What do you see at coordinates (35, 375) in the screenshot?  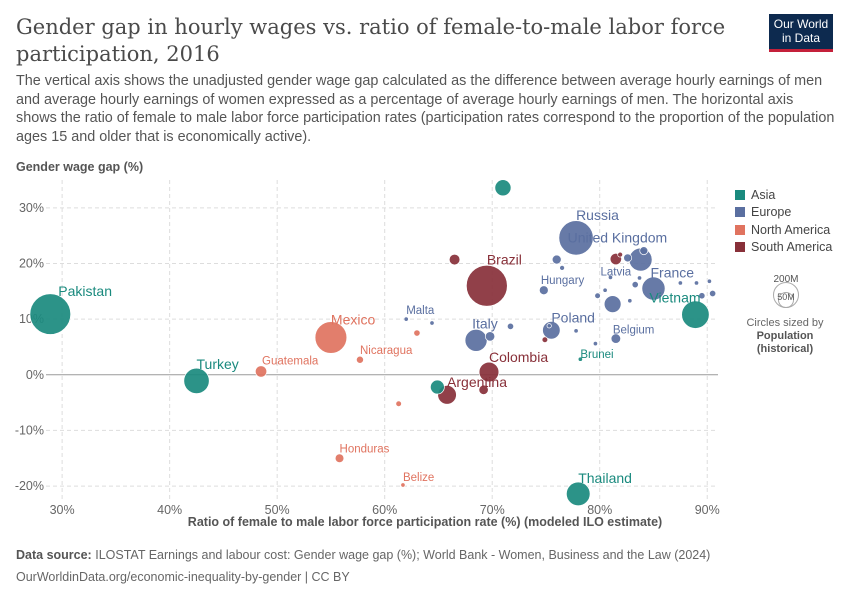 I see `y-tick-label-0: 0%` at bounding box center [35, 375].